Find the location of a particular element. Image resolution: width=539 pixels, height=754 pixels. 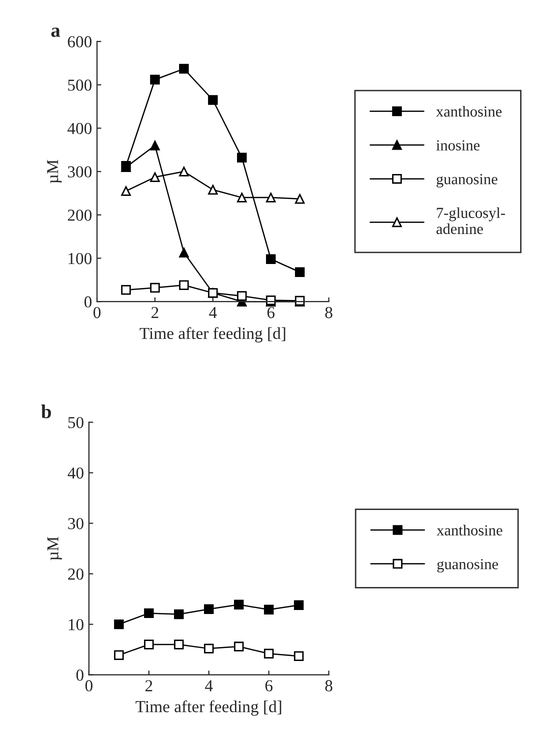

y-tick-label: 400 is located at coordinates (79, 128).